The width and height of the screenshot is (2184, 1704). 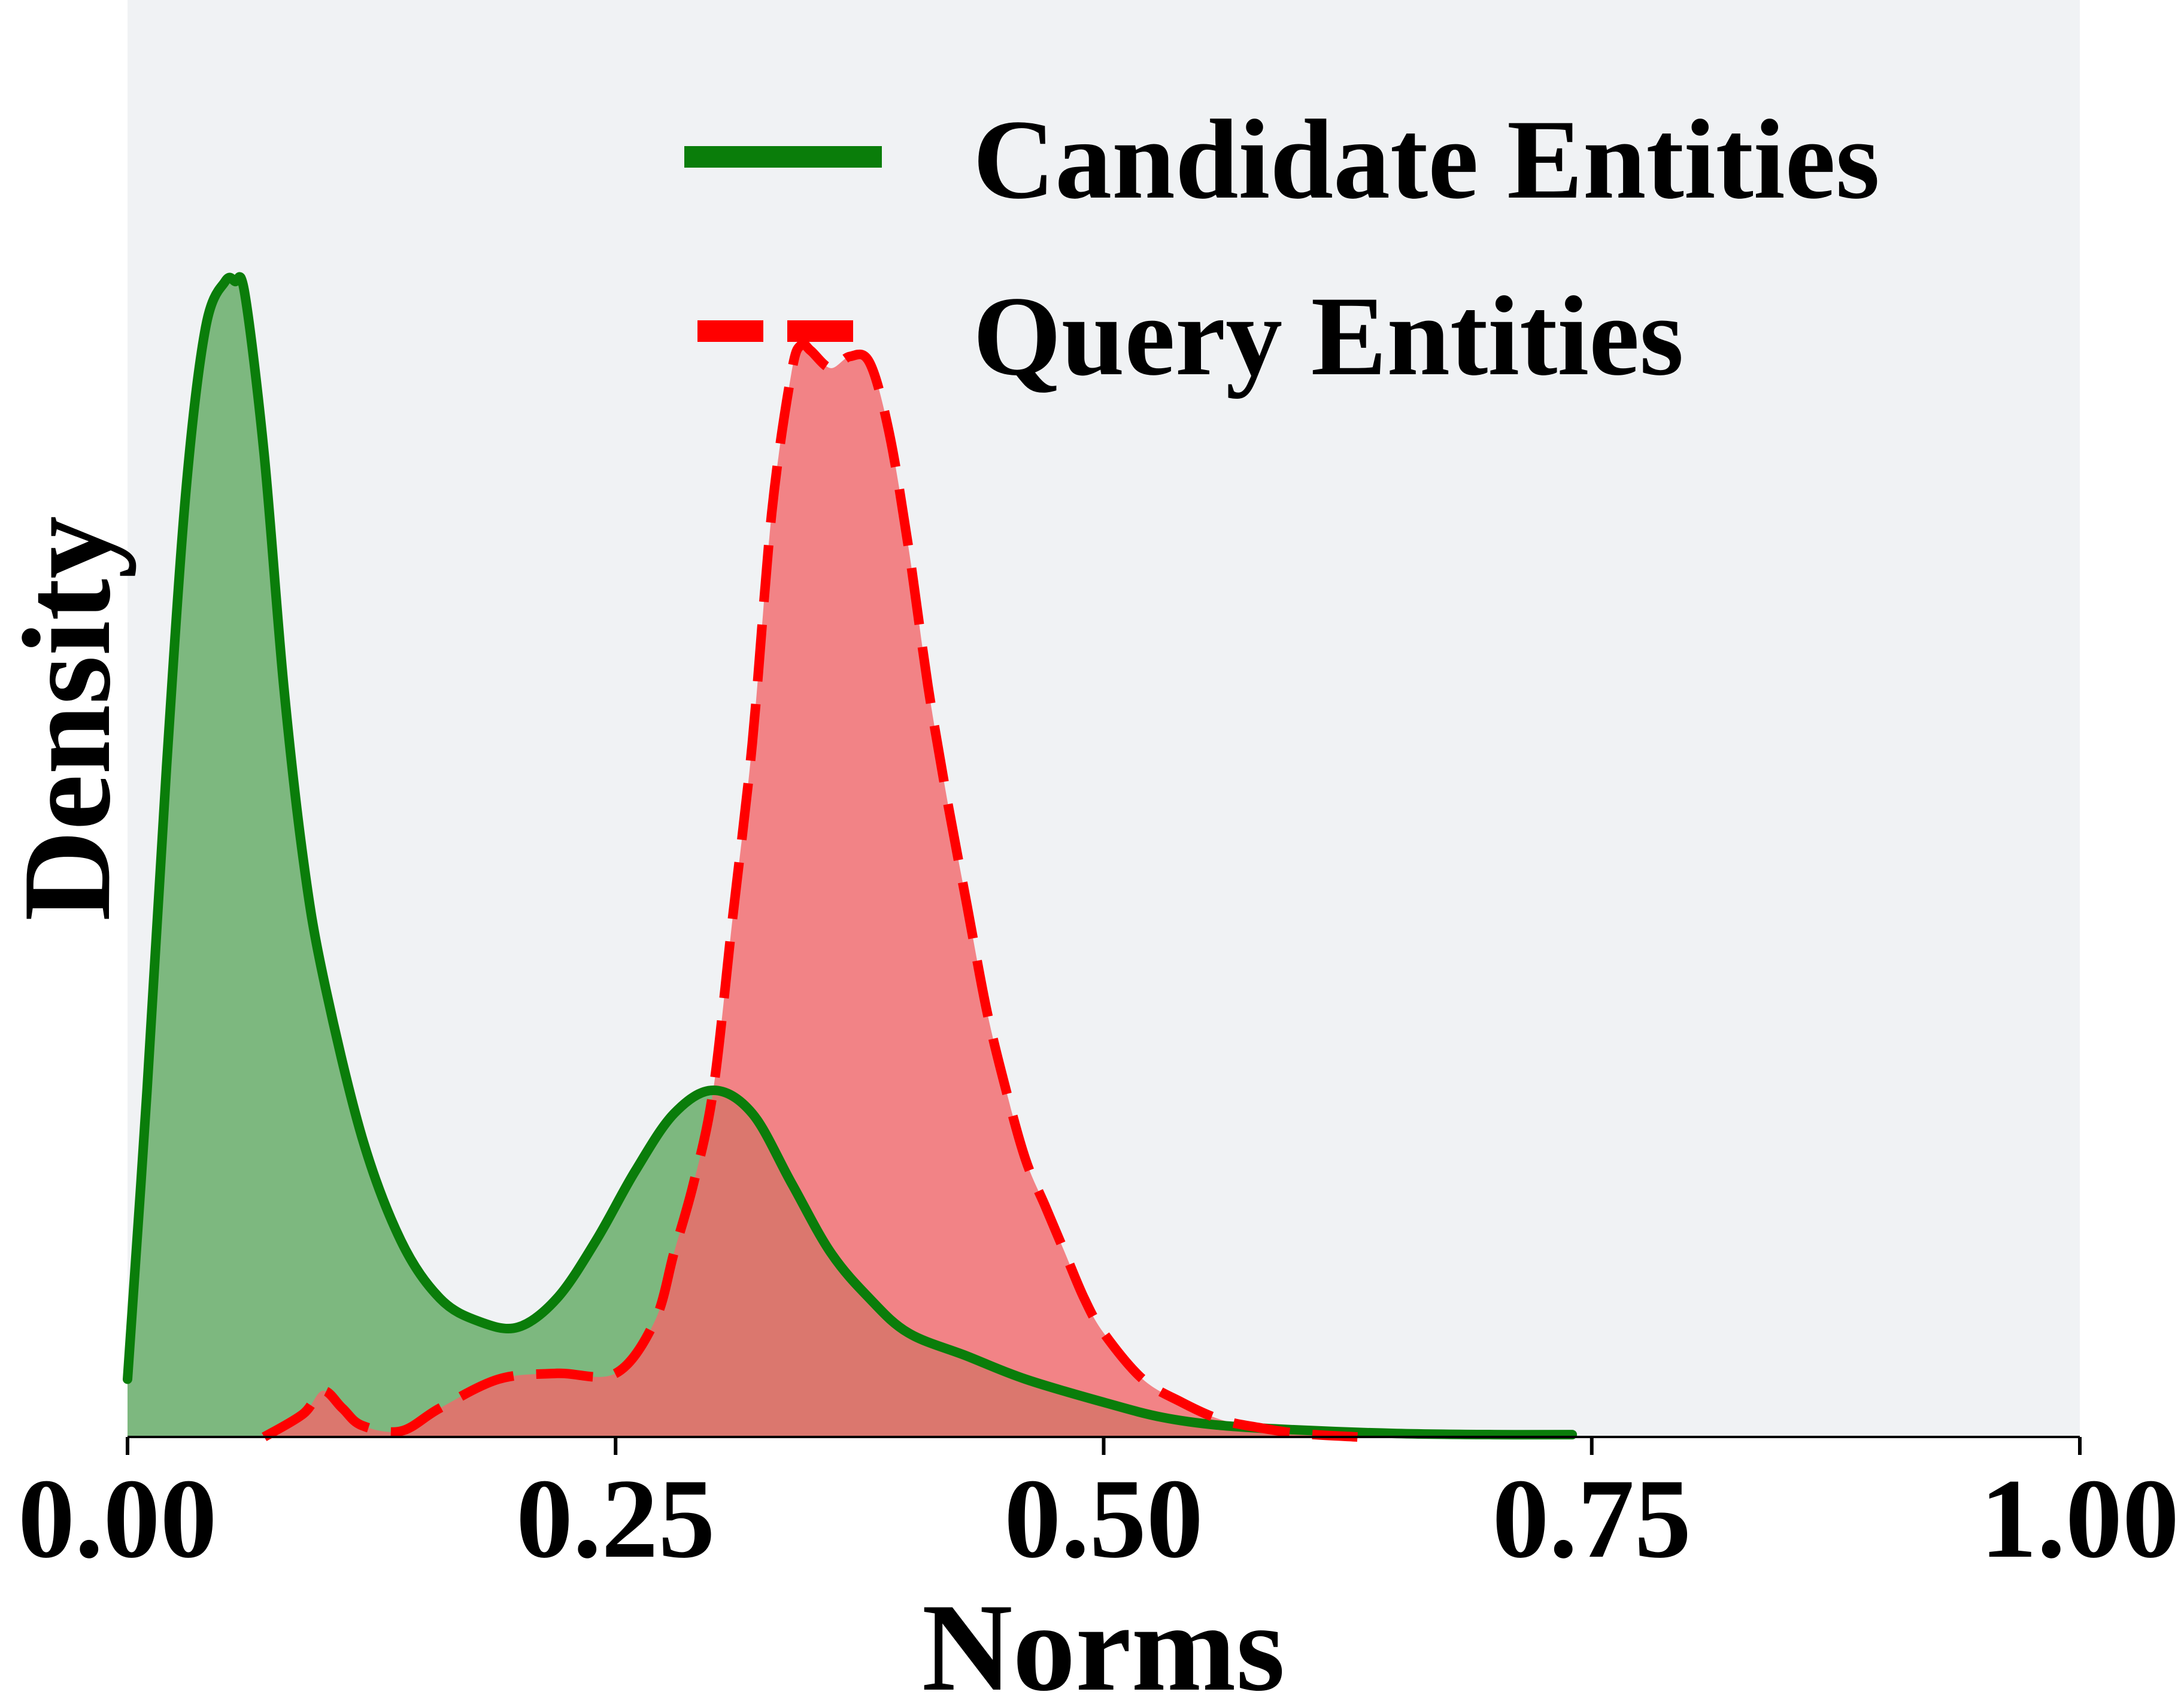 I want to click on legend: Candidate Entities Query Entities, so click(x=1282, y=248).